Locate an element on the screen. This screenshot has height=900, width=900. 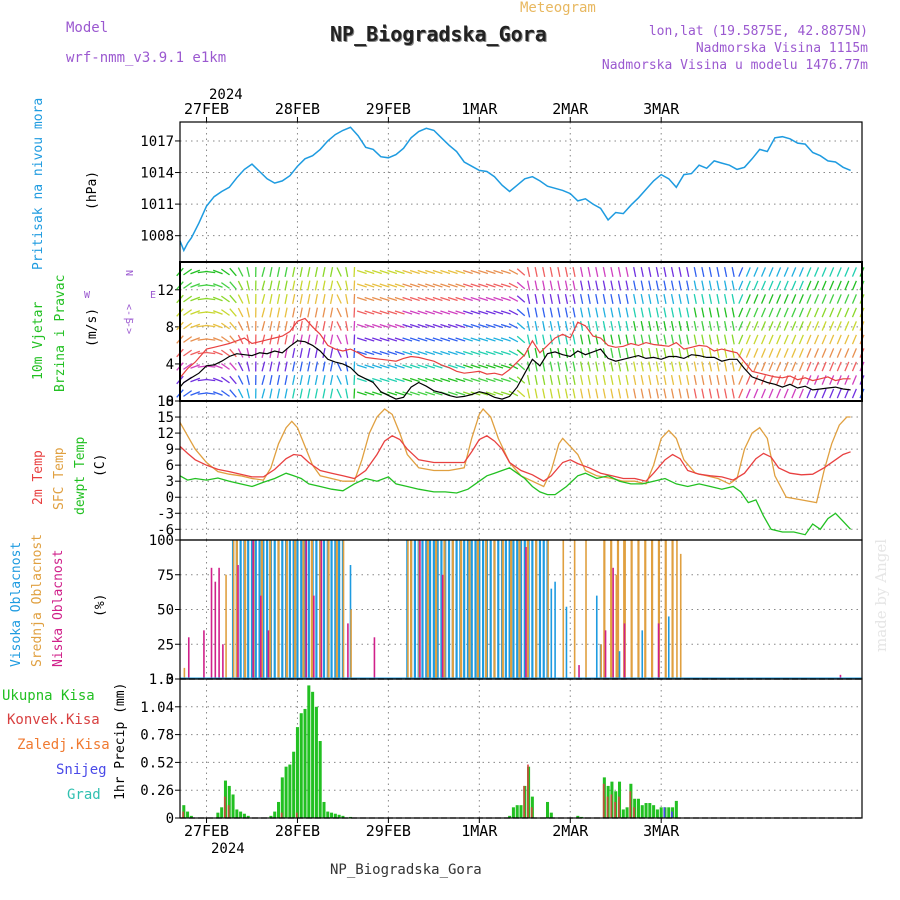
precip-legend-snow: Snijeg is located at coordinates (81, 770).